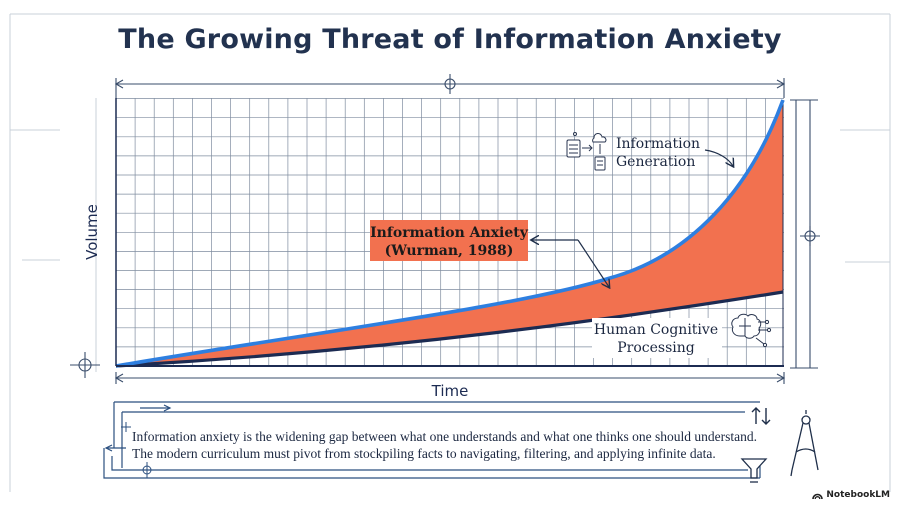 Image resolution: width=900 pixels, height=506 pixels. What do you see at coordinates (751, 330) in the screenshot?
I see `brain-circuit-icon` at bounding box center [751, 330].